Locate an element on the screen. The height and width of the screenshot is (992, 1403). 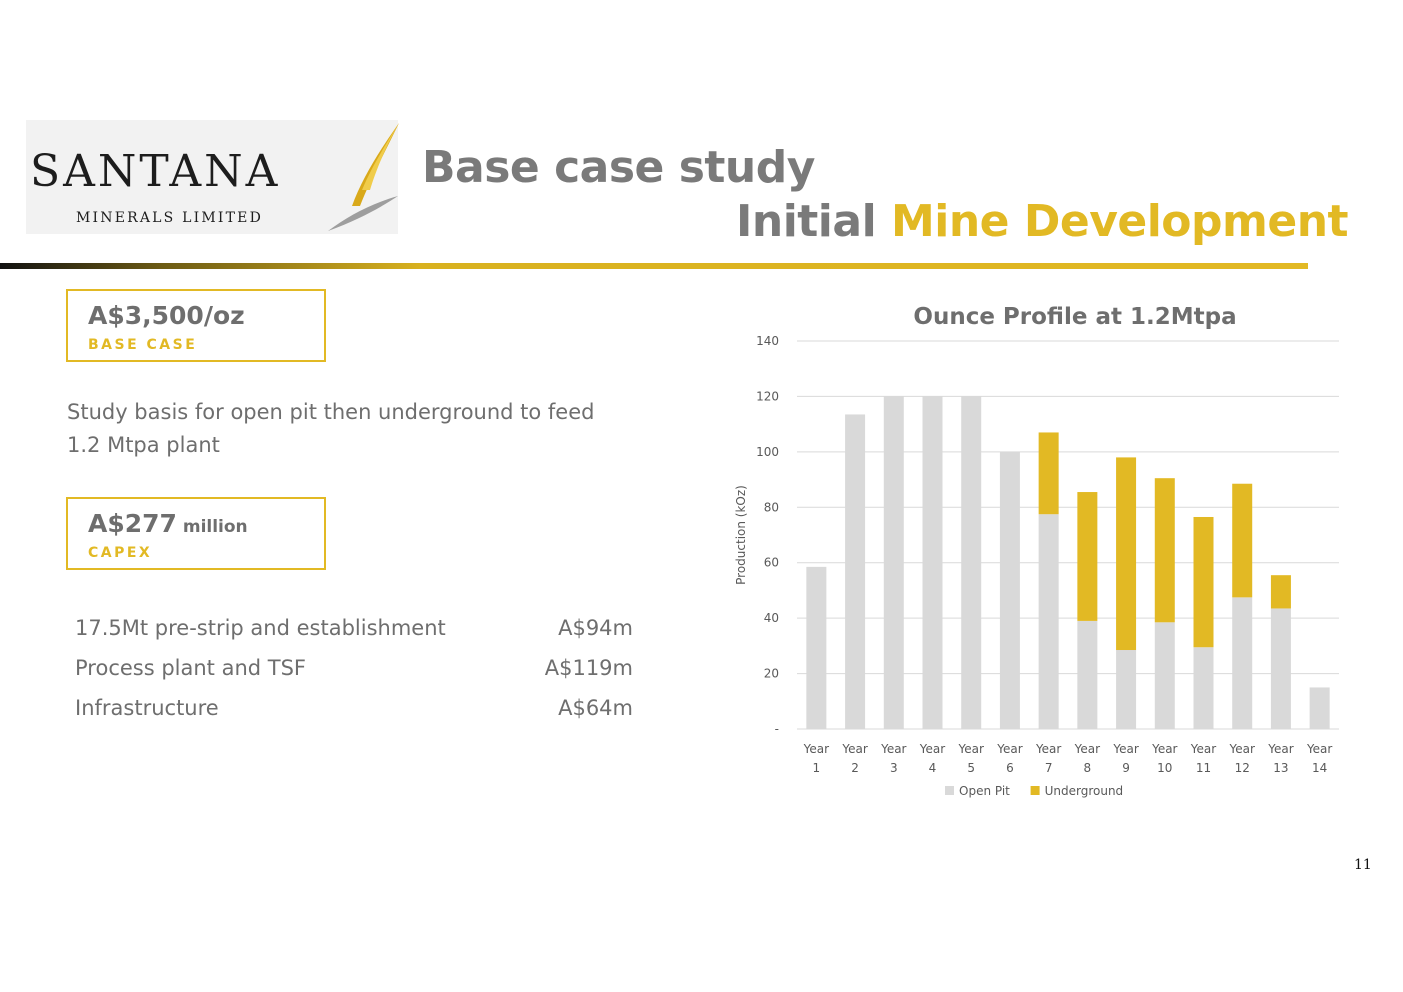
x-tick-label: 11 is located at coordinates (1203, 768).